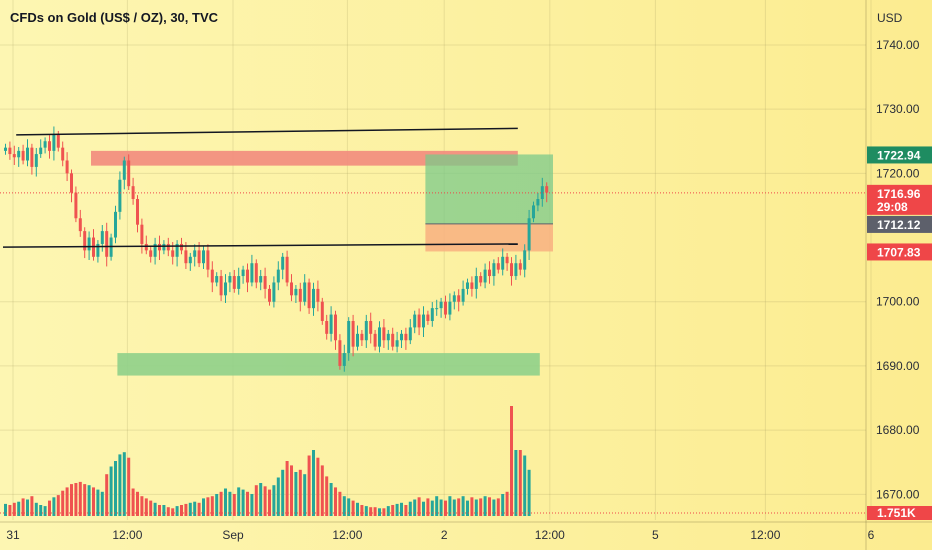 Image resolution: width=932 pixels, height=550 pixels. I want to click on profit-zone, so click(489, 189).